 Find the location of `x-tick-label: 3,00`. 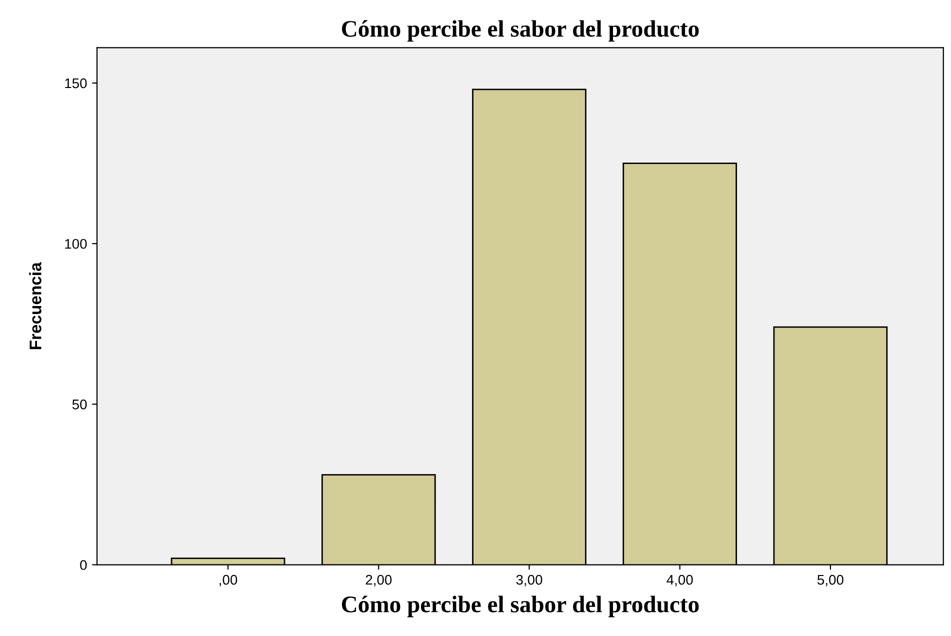

x-tick-label: 3,00 is located at coordinates (529, 580).